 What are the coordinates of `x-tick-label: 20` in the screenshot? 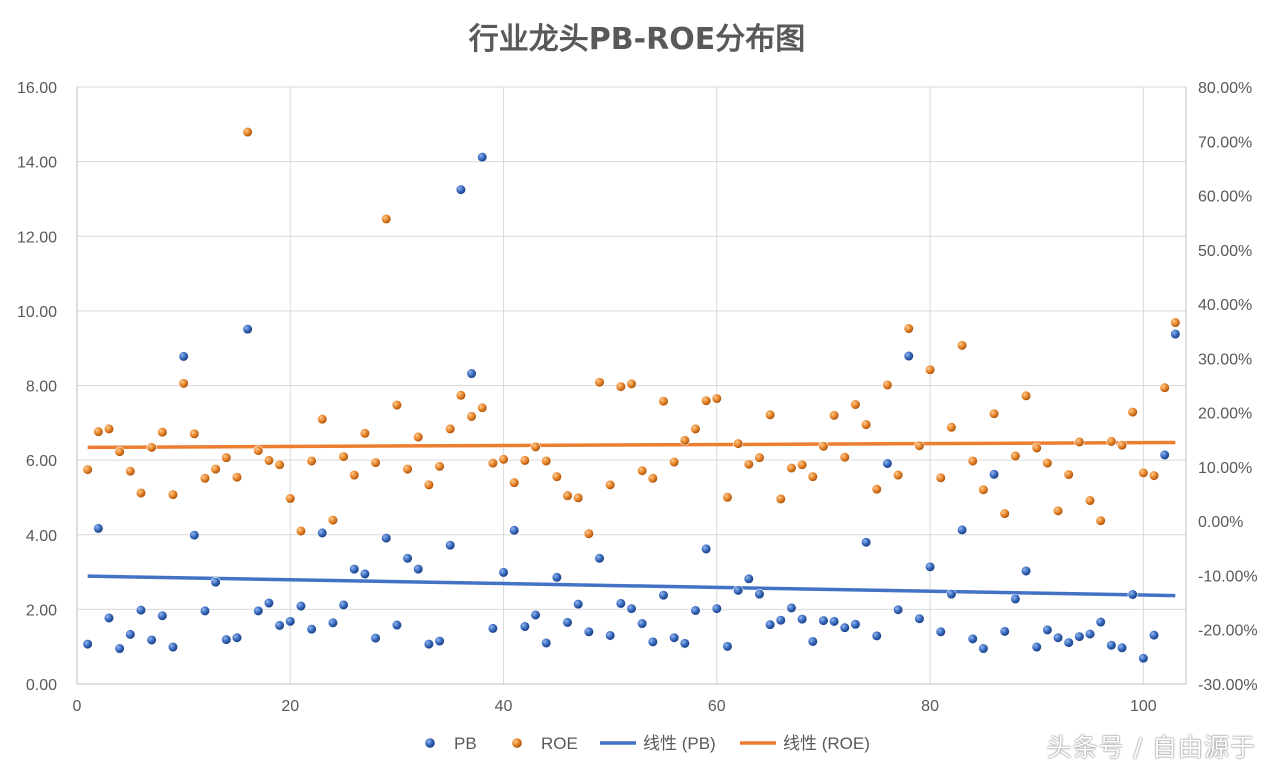 It's located at (290, 706).